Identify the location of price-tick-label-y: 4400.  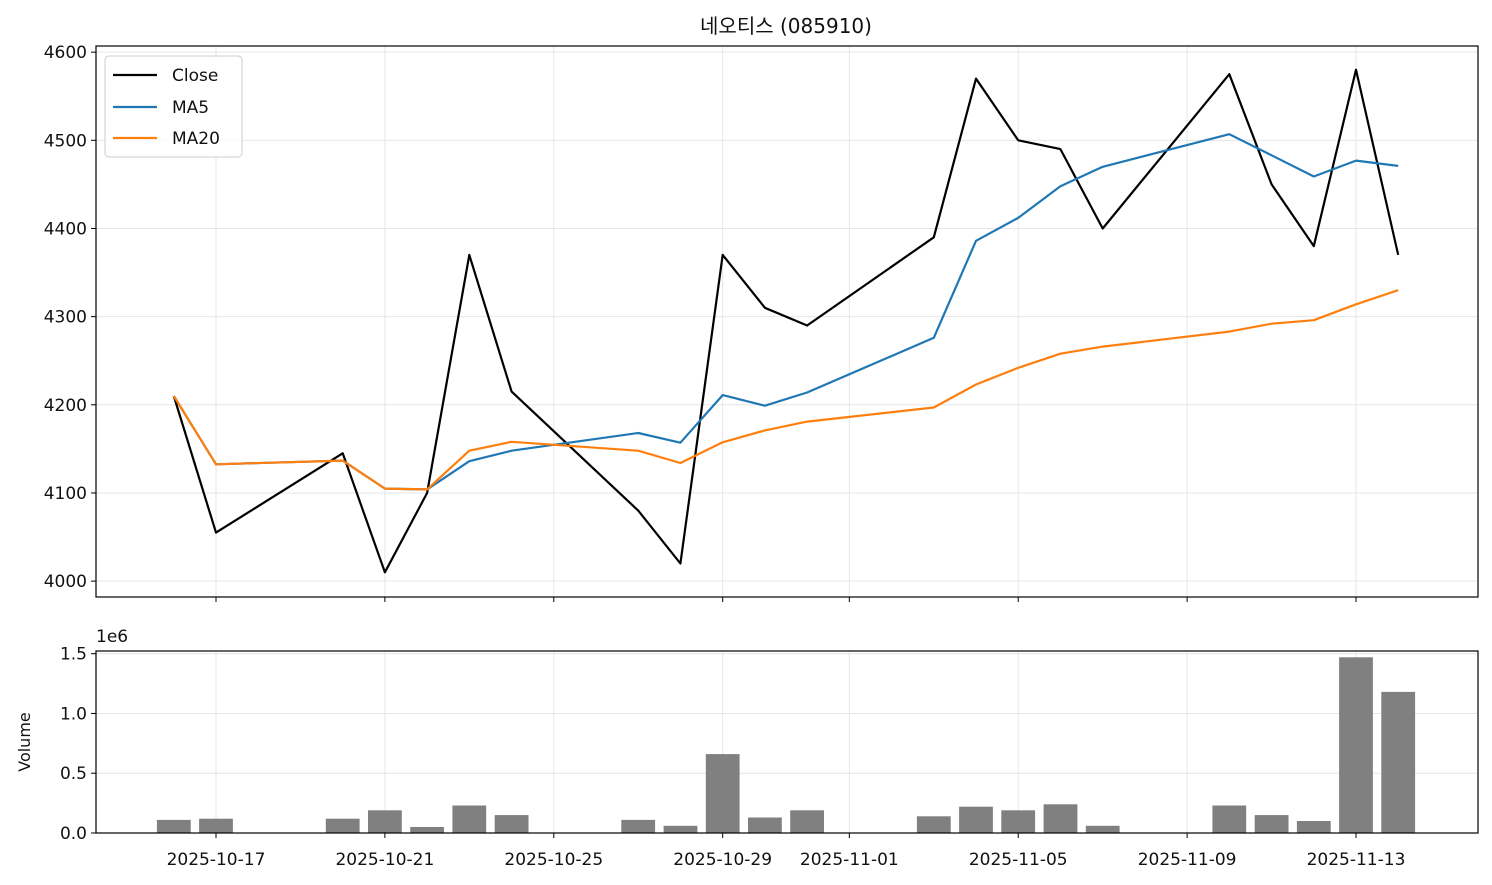
(65, 229).